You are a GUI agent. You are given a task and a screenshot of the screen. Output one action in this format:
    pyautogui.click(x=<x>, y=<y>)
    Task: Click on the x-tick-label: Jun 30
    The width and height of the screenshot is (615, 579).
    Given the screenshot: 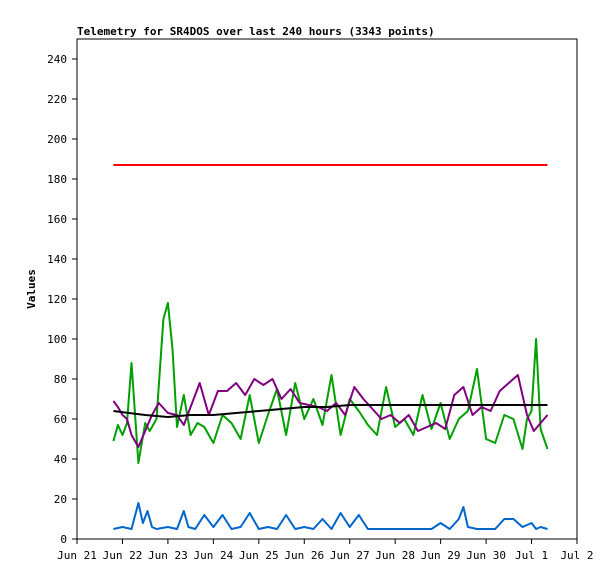 What is the action you would take?
    pyautogui.click(x=486, y=555)
    